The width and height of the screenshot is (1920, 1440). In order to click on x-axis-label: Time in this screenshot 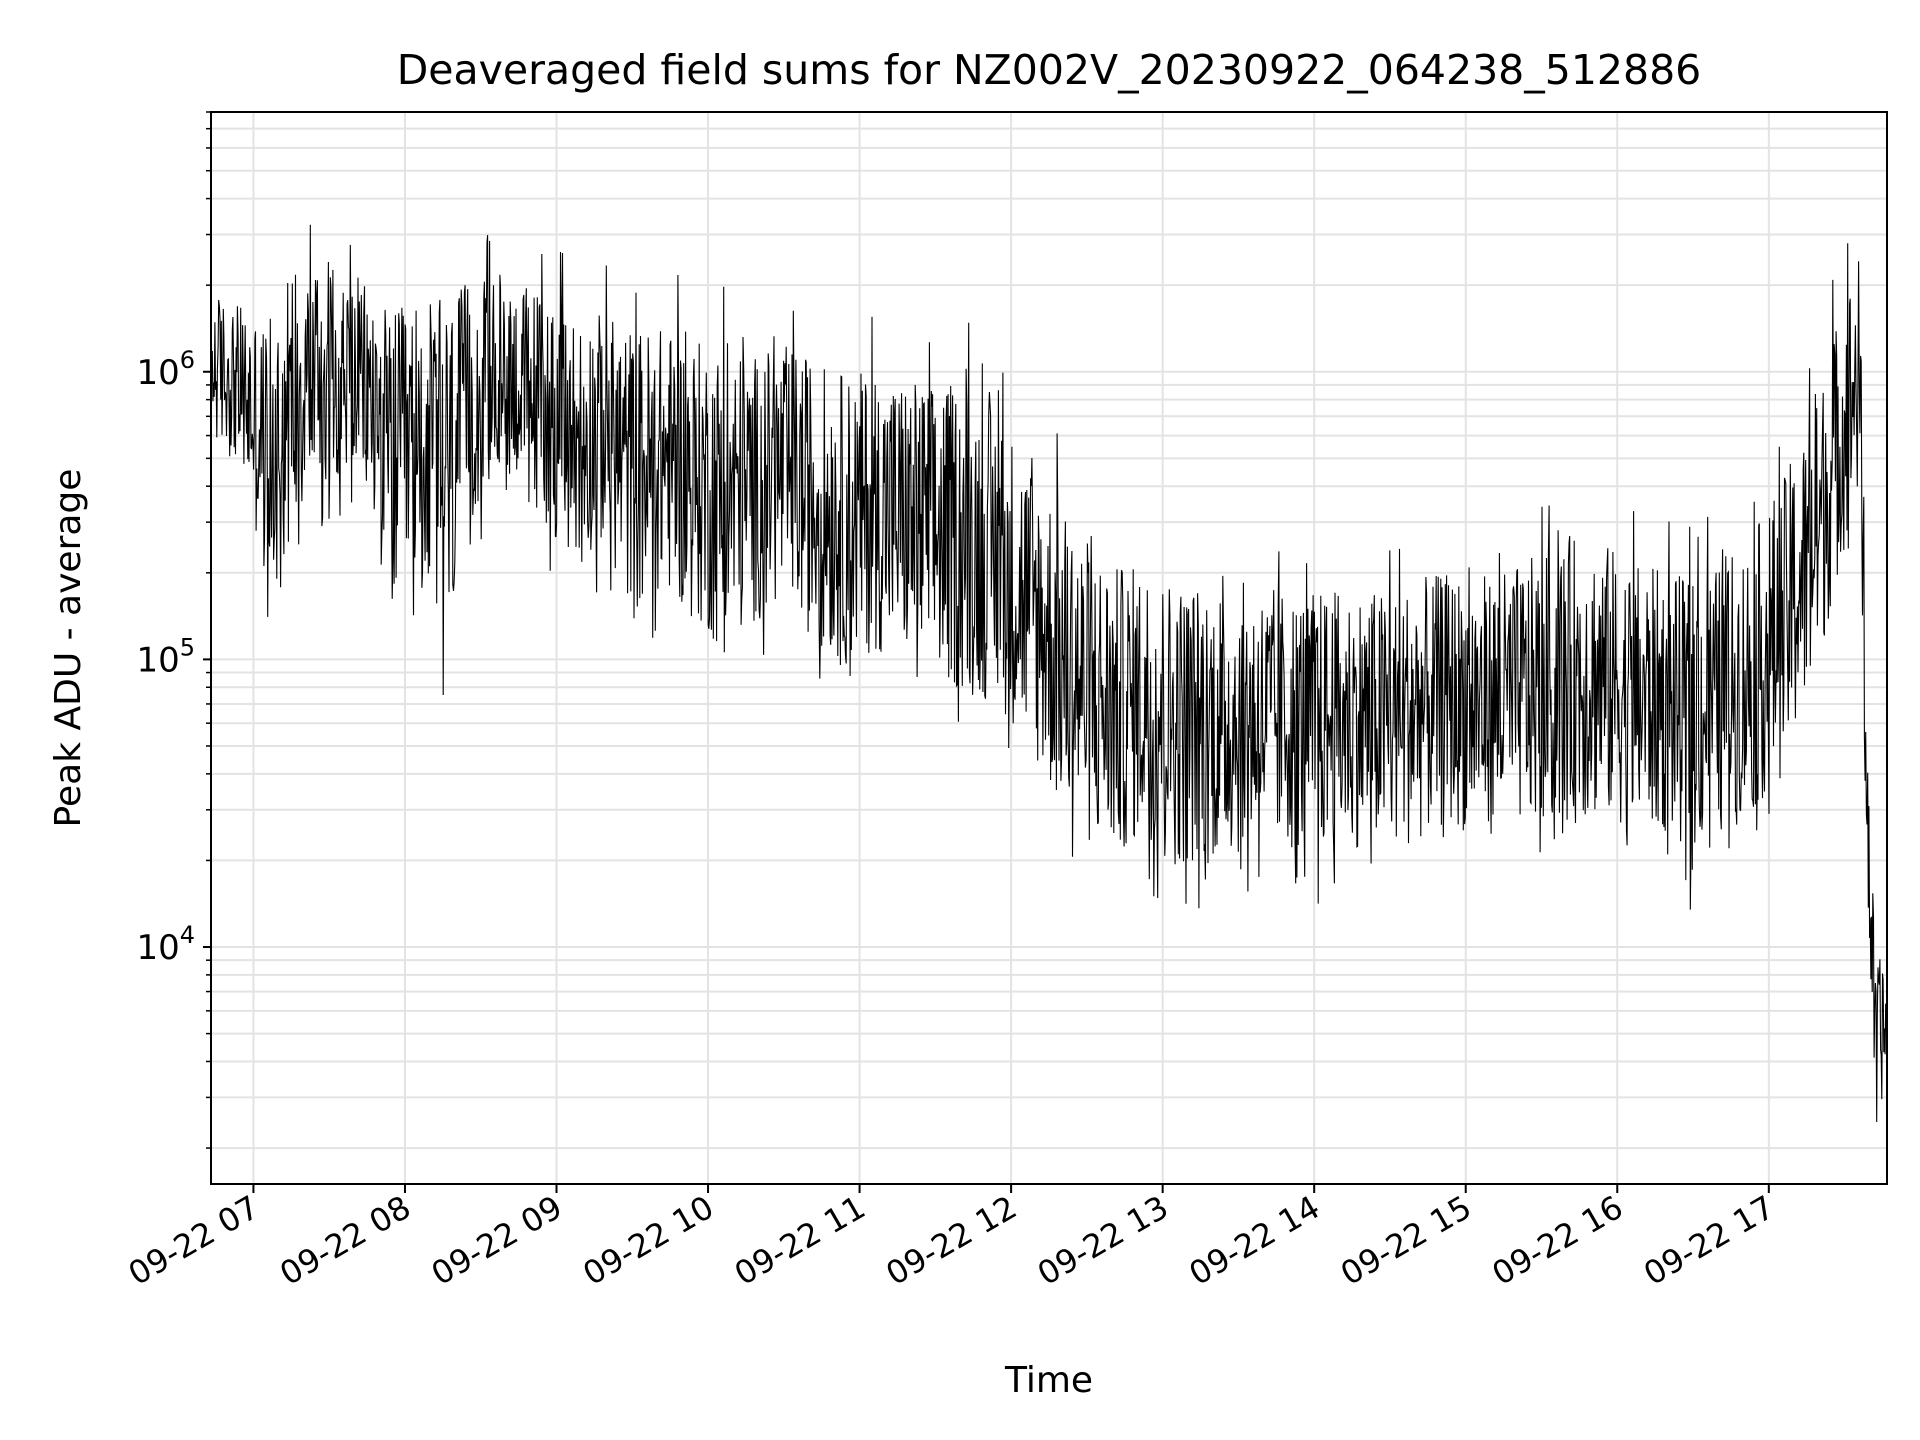, I will do `click(1048, 1380)`.